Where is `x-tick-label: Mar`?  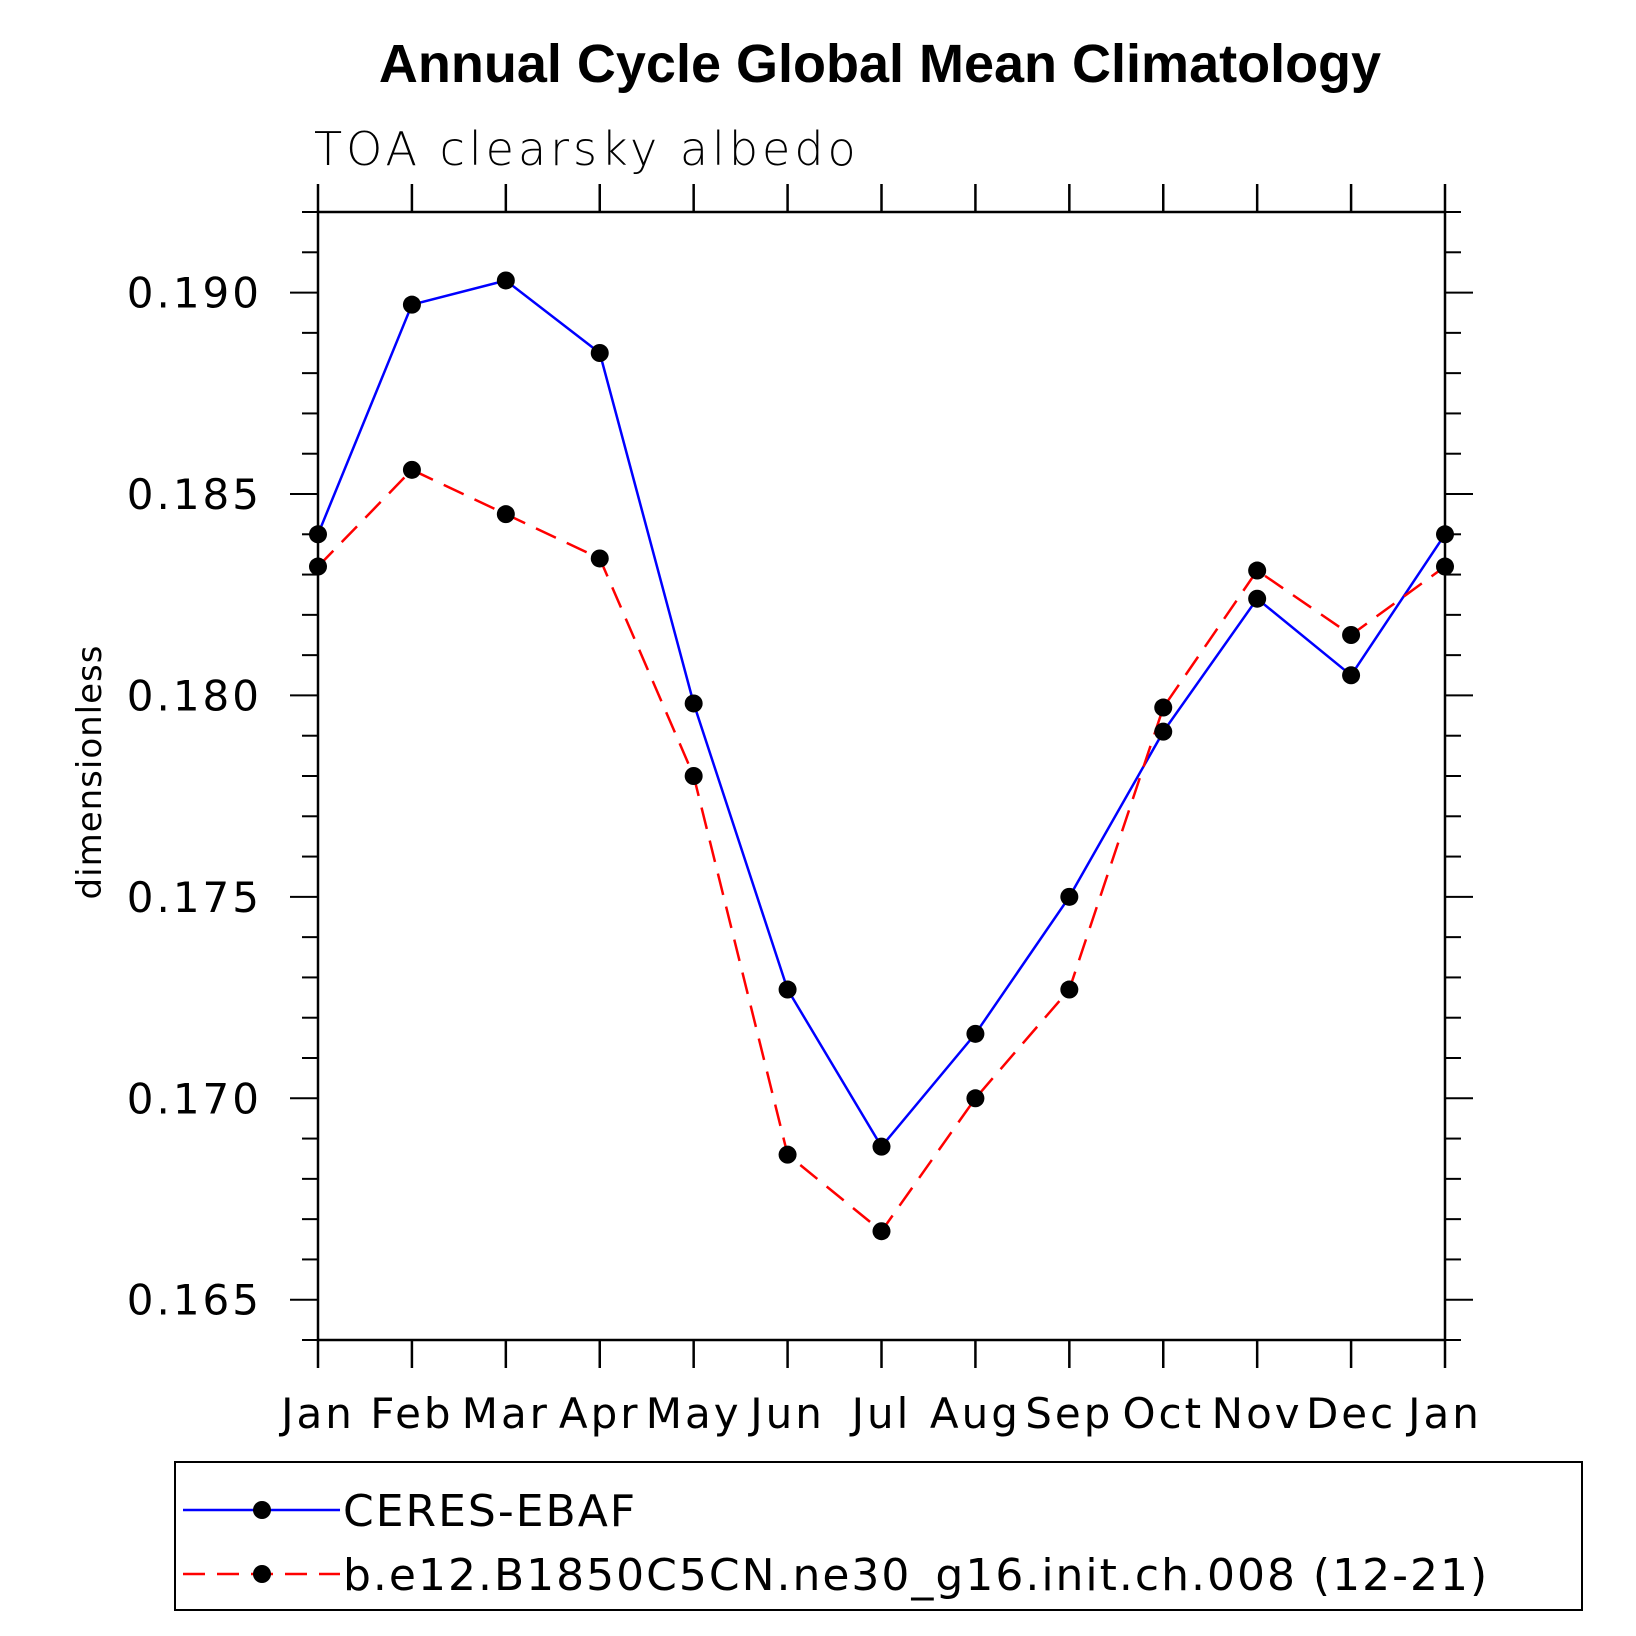
x-tick-label: Mar is located at coordinates (506, 1413).